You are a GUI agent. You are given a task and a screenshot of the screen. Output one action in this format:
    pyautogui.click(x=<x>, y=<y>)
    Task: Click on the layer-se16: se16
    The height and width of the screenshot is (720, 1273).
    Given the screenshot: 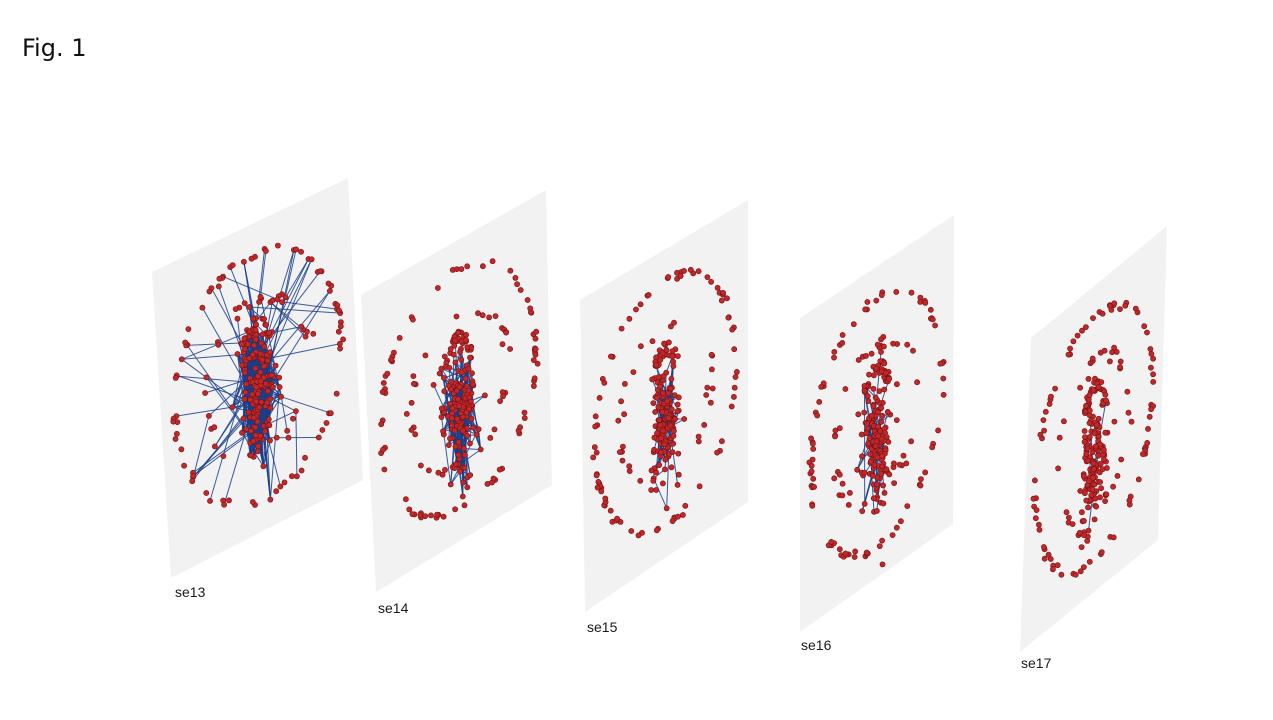 What is the action you would take?
    pyautogui.click(x=877, y=434)
    